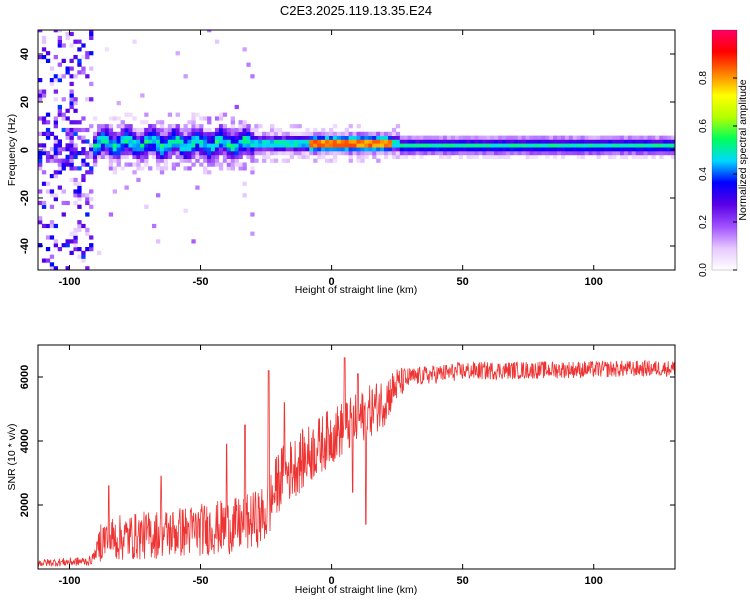 The width and height of the screenshot is (750, 600). Describe the element at coordinates (356, 590) in the screenshot. I see `snr-x-axis-label: Height of straight line (km)` at that location.